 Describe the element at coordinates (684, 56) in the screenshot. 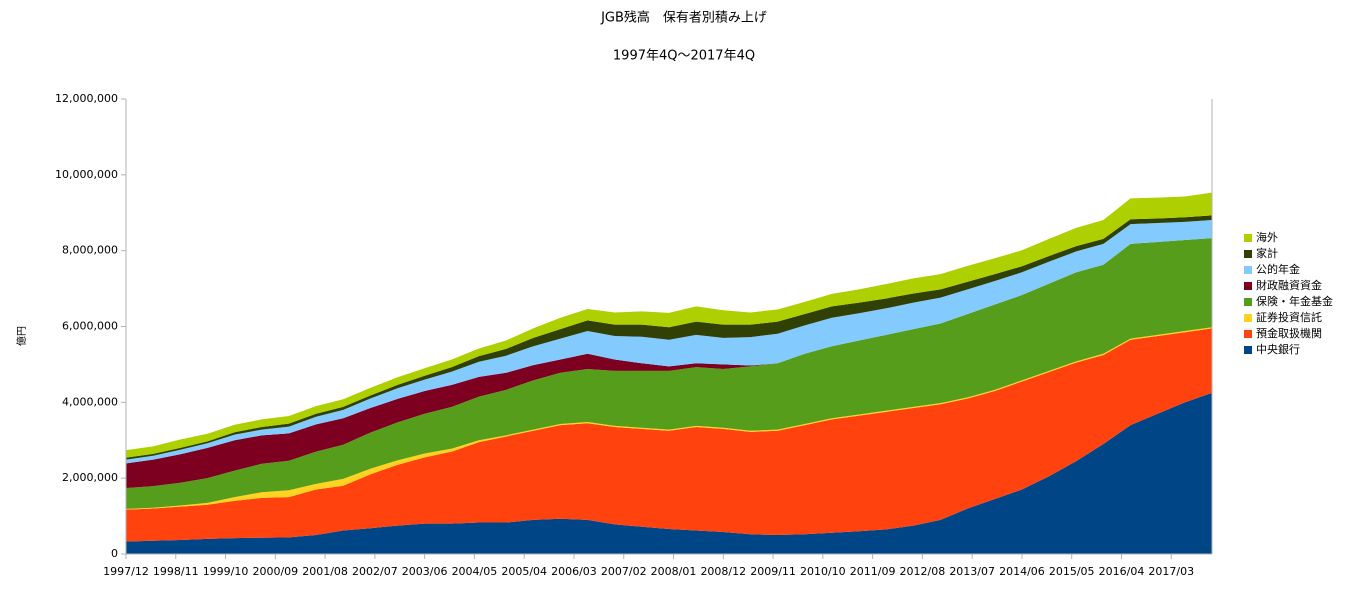

I see `chart-subtitle: 1997年4Q～2017年4Q` at that location.